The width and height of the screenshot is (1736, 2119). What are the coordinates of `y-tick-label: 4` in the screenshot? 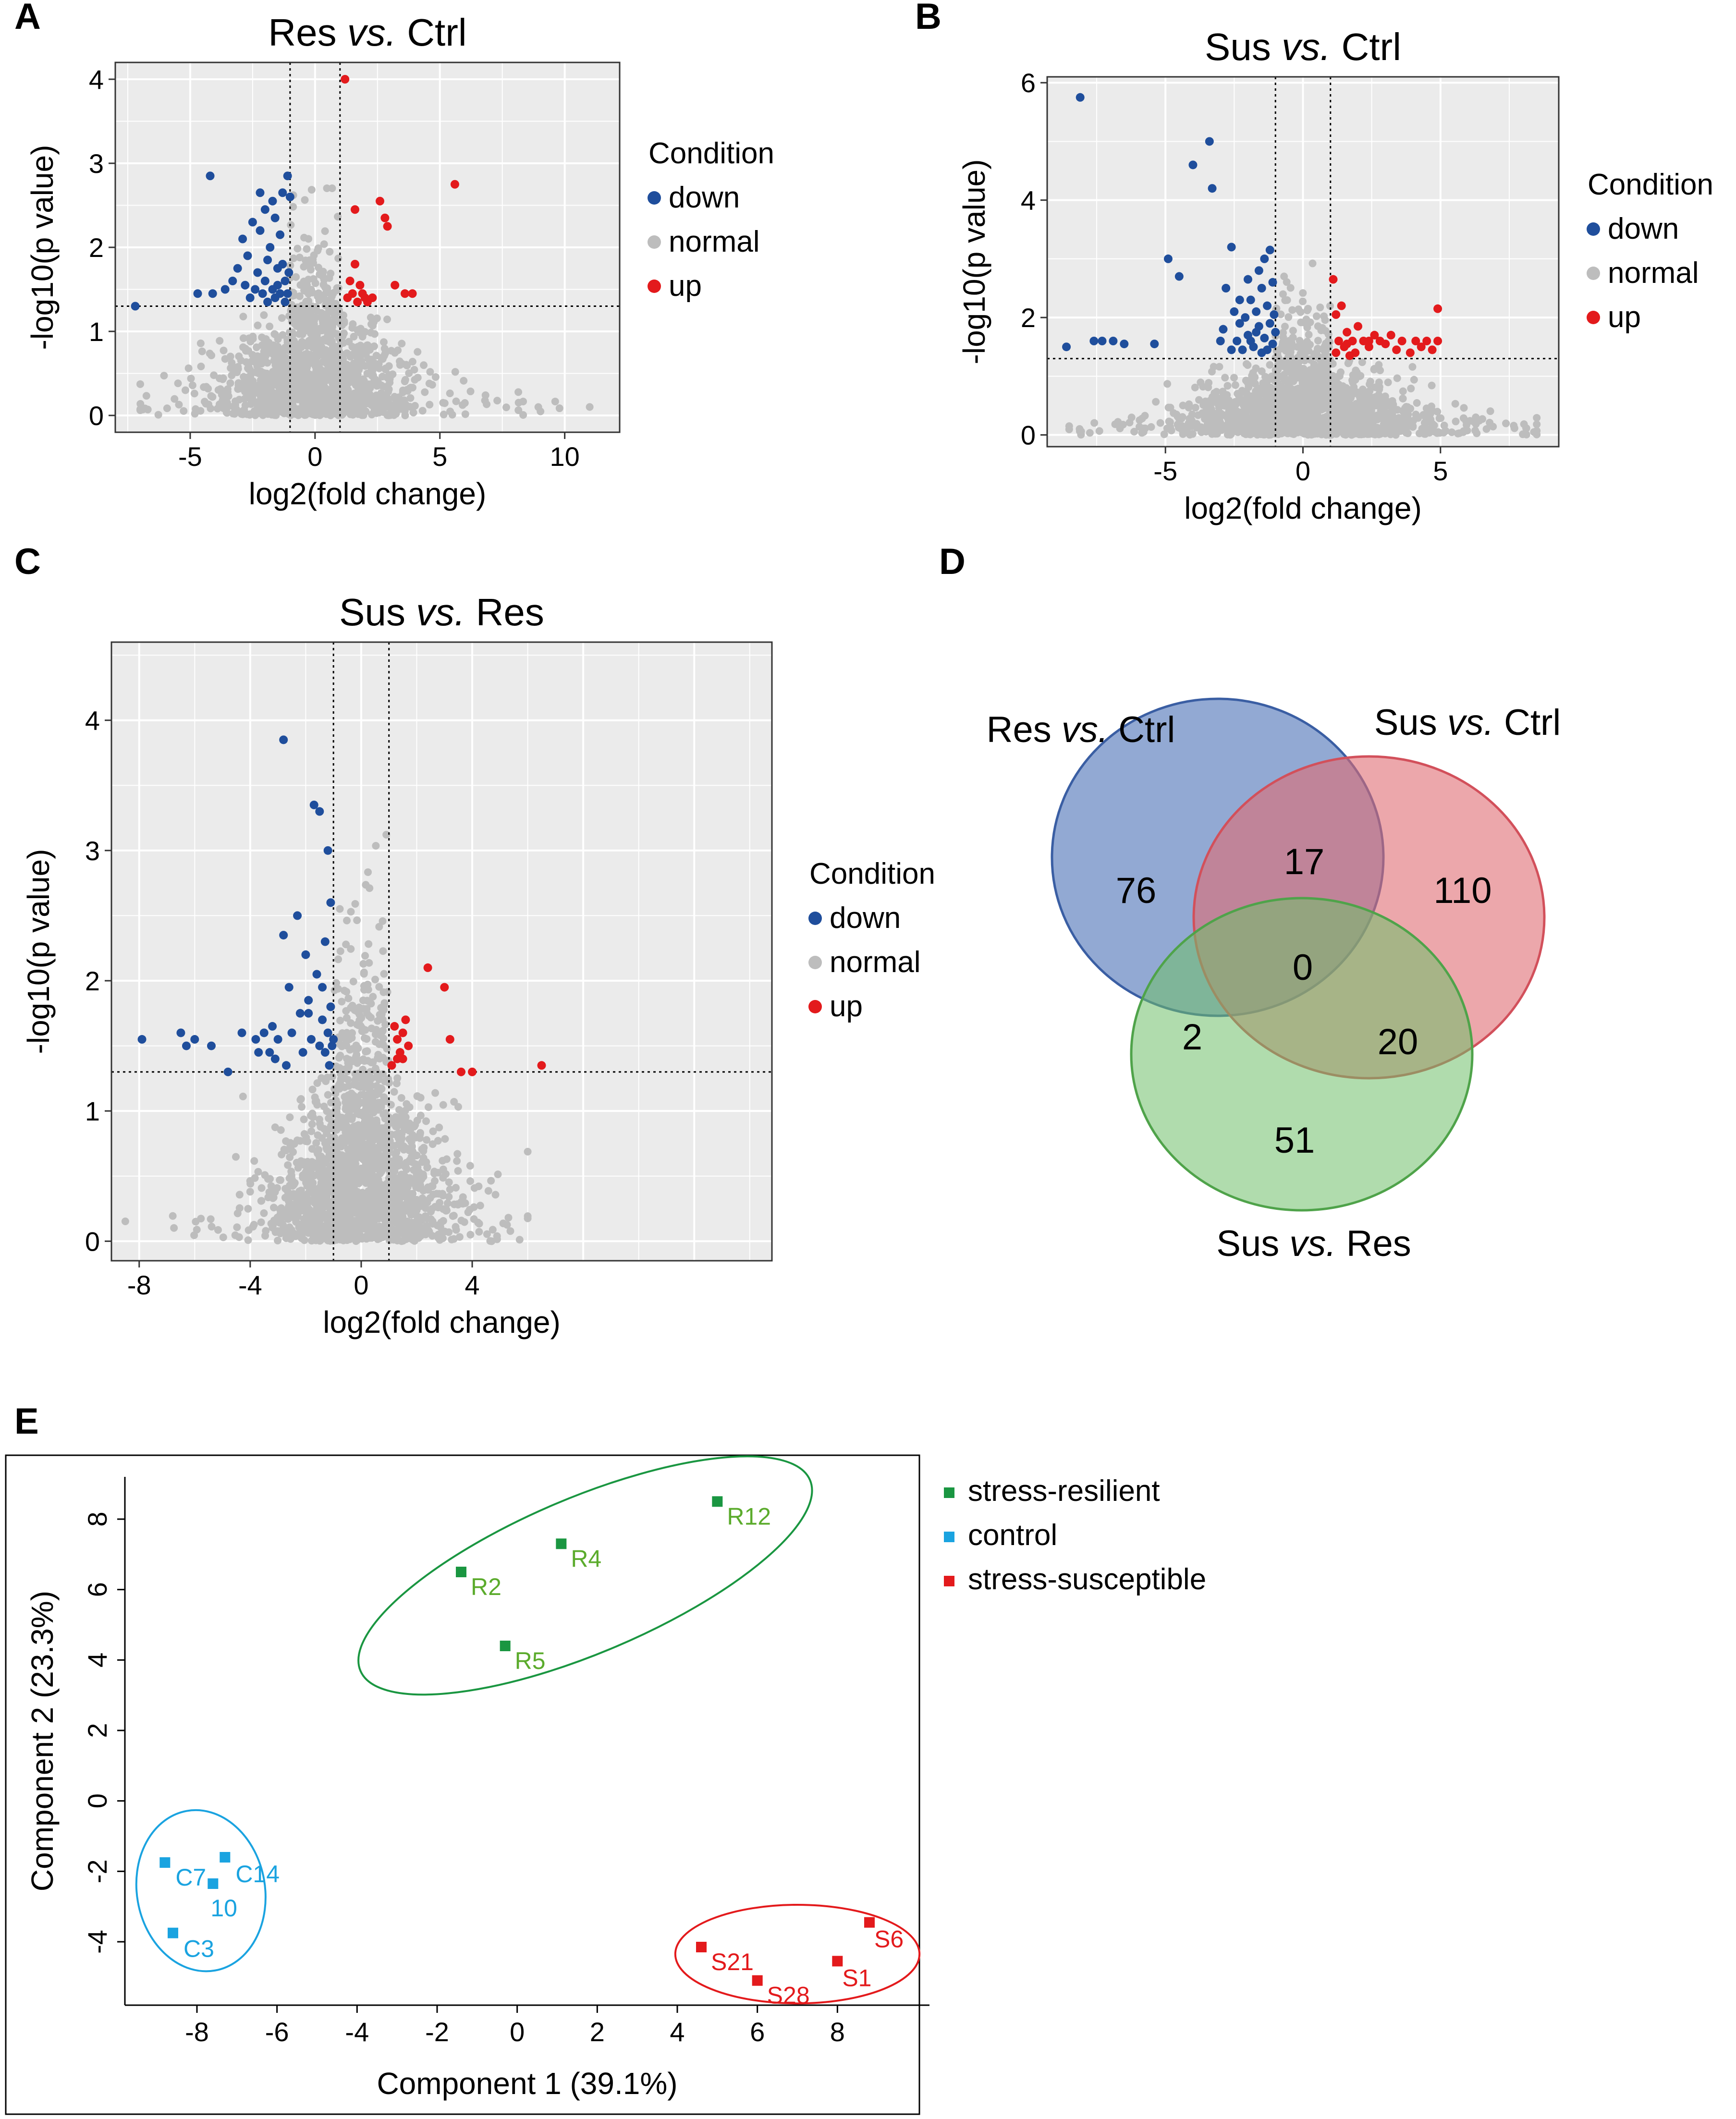 It's located at (96, 79).